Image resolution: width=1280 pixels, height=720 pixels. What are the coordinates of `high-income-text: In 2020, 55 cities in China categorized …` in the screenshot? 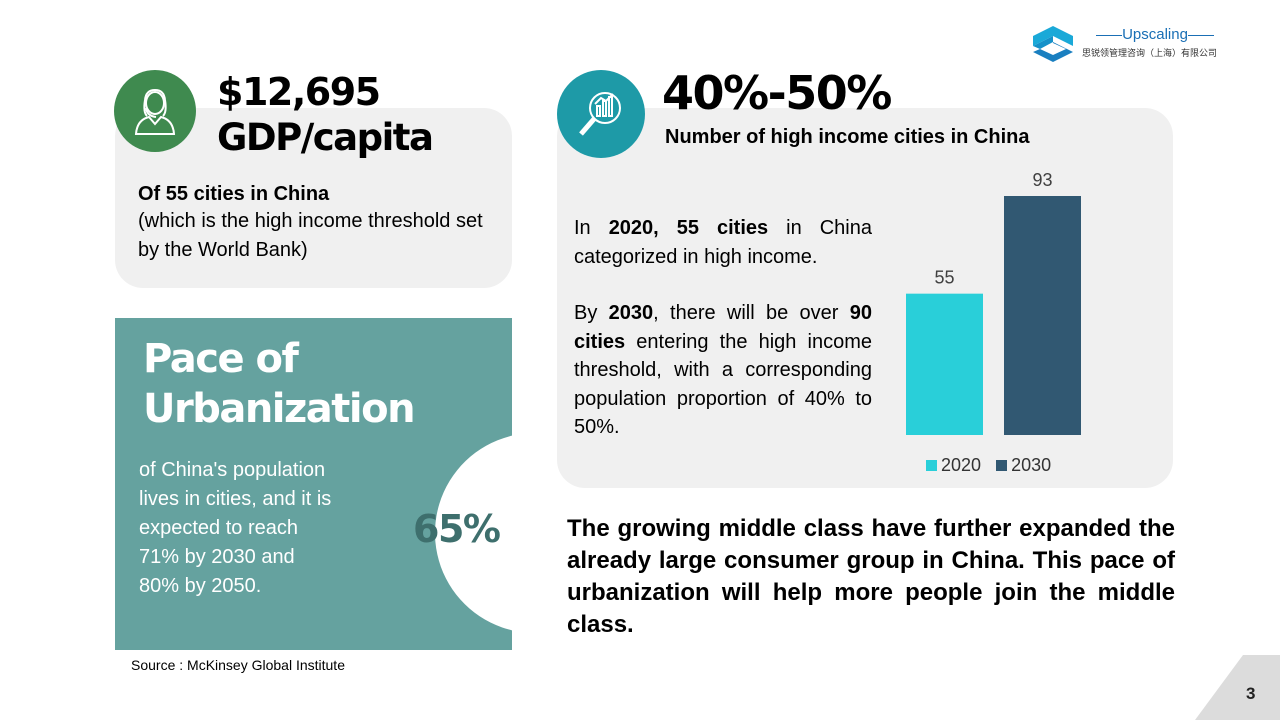 It's located at (723, 328).